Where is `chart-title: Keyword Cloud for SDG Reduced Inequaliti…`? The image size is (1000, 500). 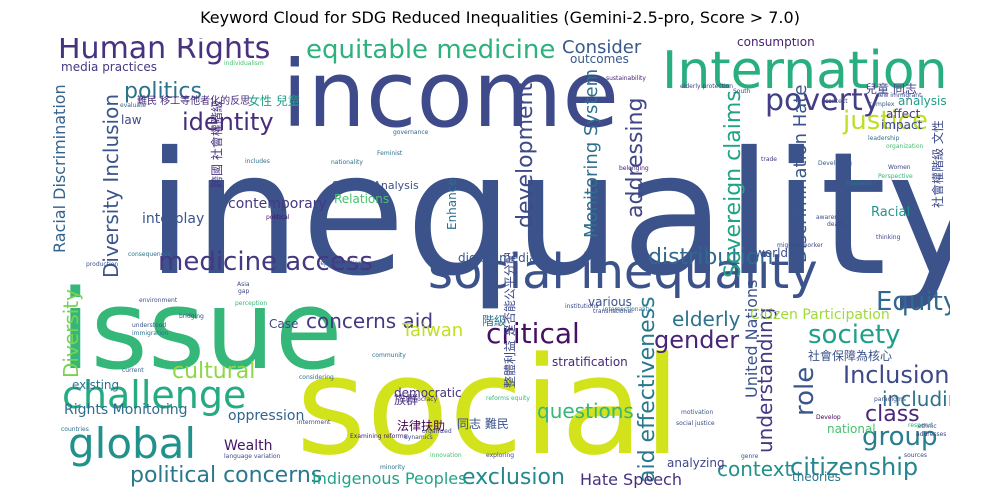
chart-title: Keyword Cloud for SDG Reduced Inequaliti… is located at coordinates (500, 17).